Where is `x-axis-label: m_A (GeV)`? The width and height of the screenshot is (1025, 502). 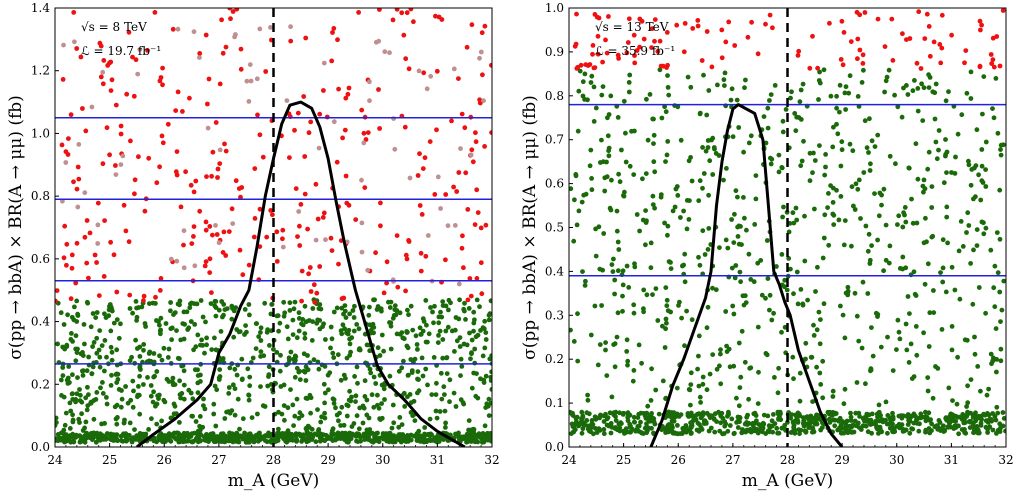 x-axis-label: m_A (GeV) is located at coordinates (787, 481).